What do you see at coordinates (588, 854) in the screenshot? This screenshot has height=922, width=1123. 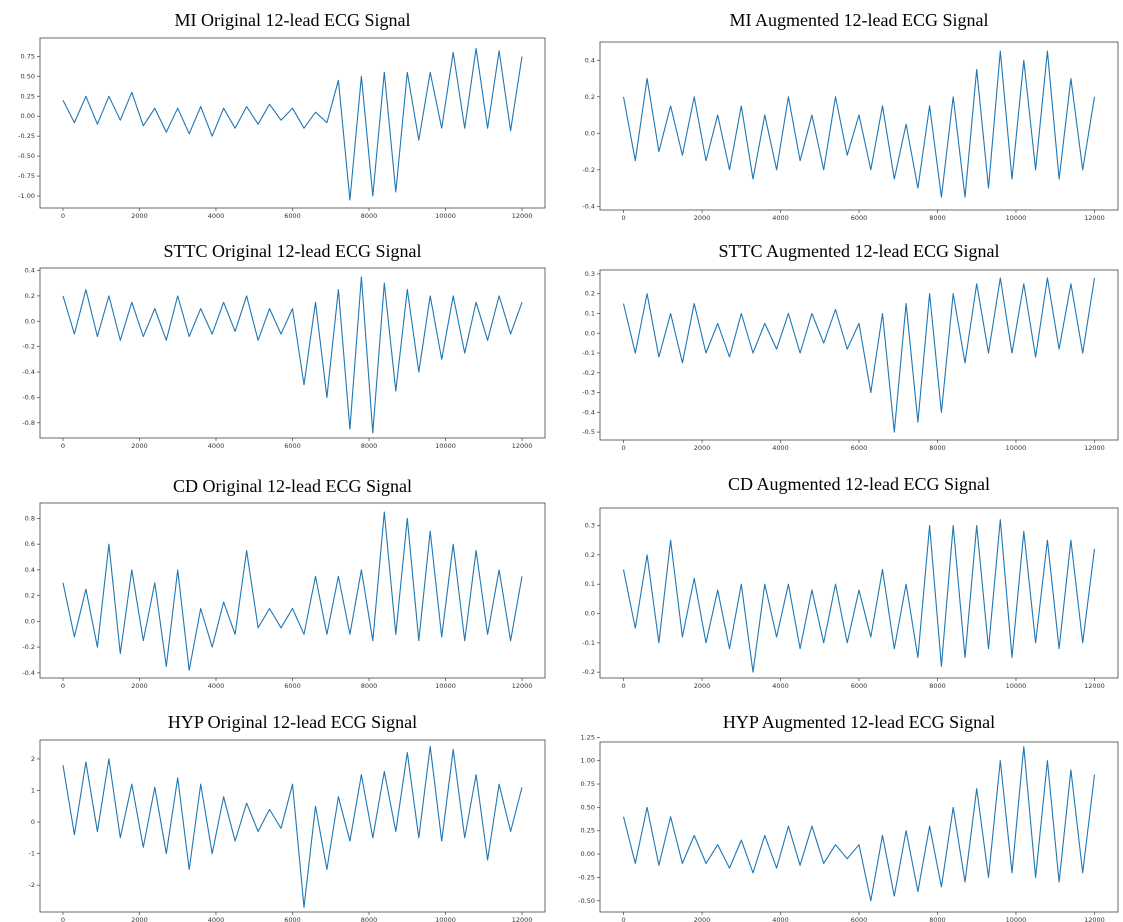 I see `y-tick-label: 0.00` at bounding box center [588, 854].